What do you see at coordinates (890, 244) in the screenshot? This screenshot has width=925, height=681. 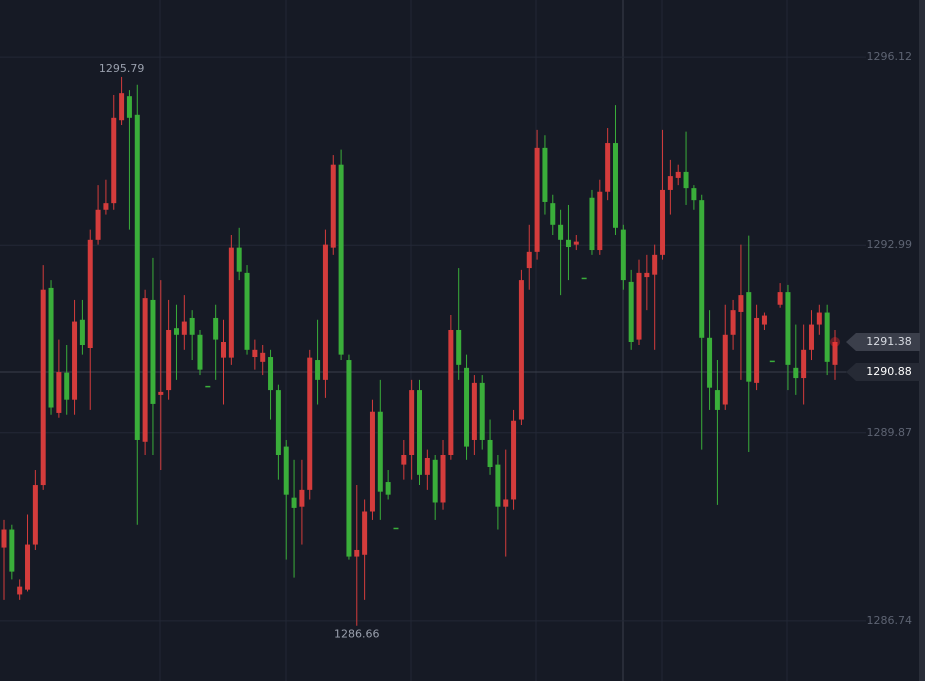 I see `y-tick-label: 1292.99` at bounding box center [890, 244].